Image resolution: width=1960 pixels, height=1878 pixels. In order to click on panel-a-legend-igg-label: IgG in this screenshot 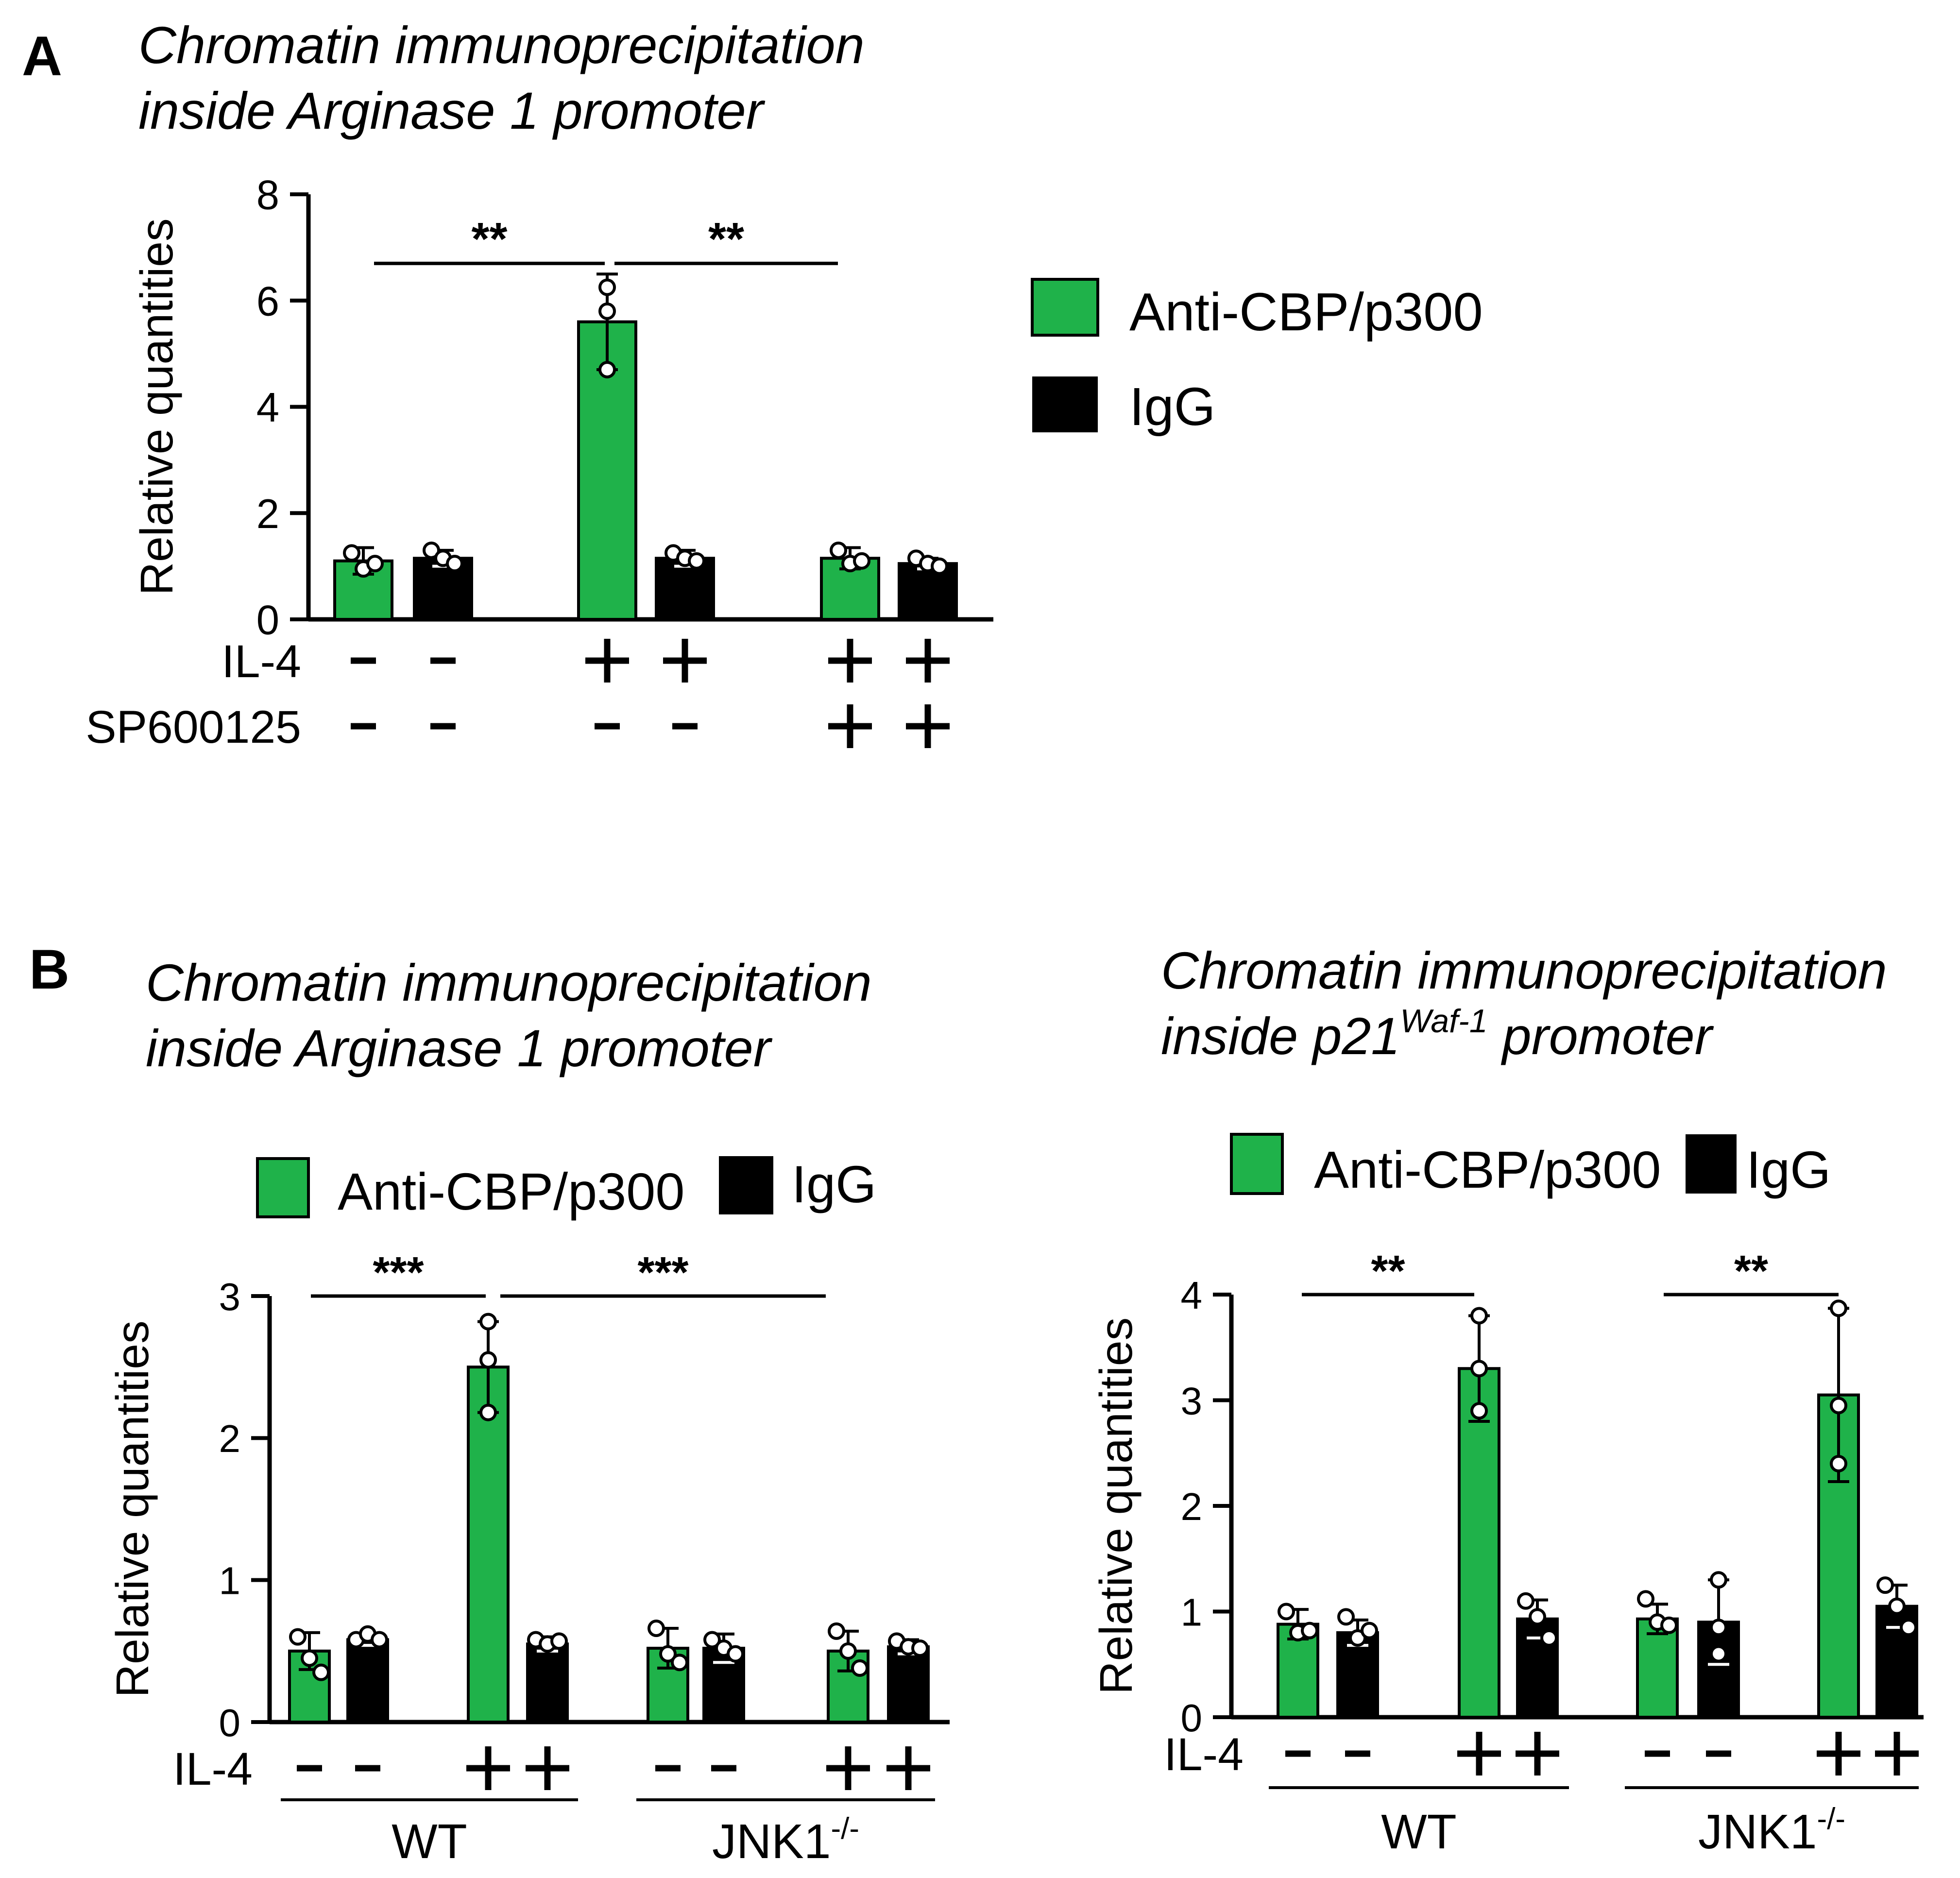, I will do `click(1172, 407)`.